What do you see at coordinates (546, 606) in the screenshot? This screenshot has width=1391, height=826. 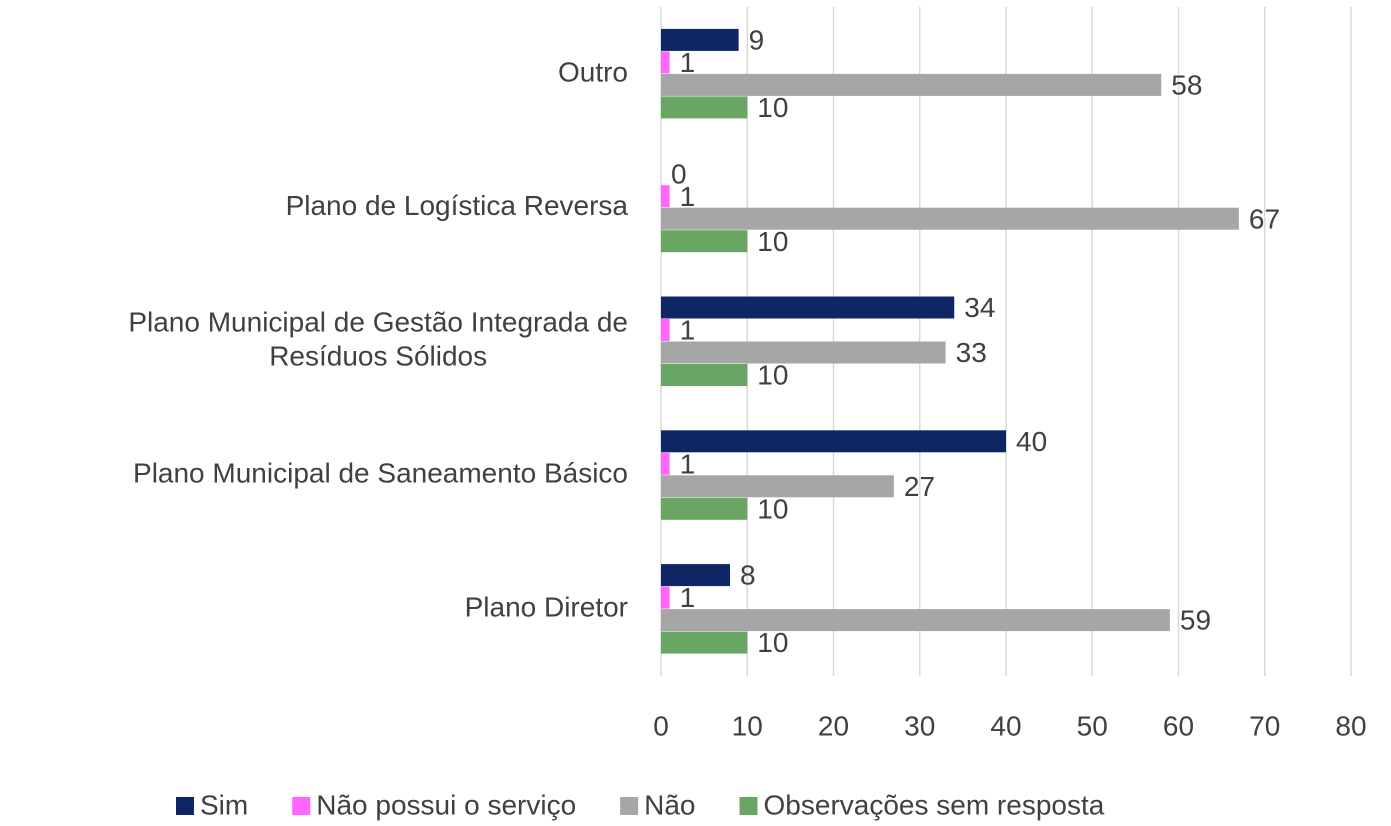 I see `category-label: Plano Diretor` at bounding box center [546, 606].